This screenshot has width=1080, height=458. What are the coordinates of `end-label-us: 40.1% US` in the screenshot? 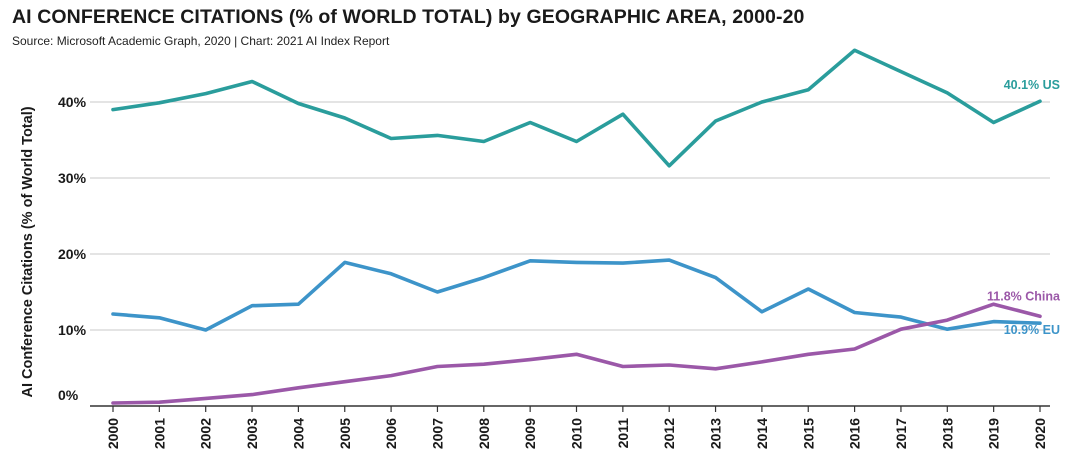 It's located at (1032, 85).